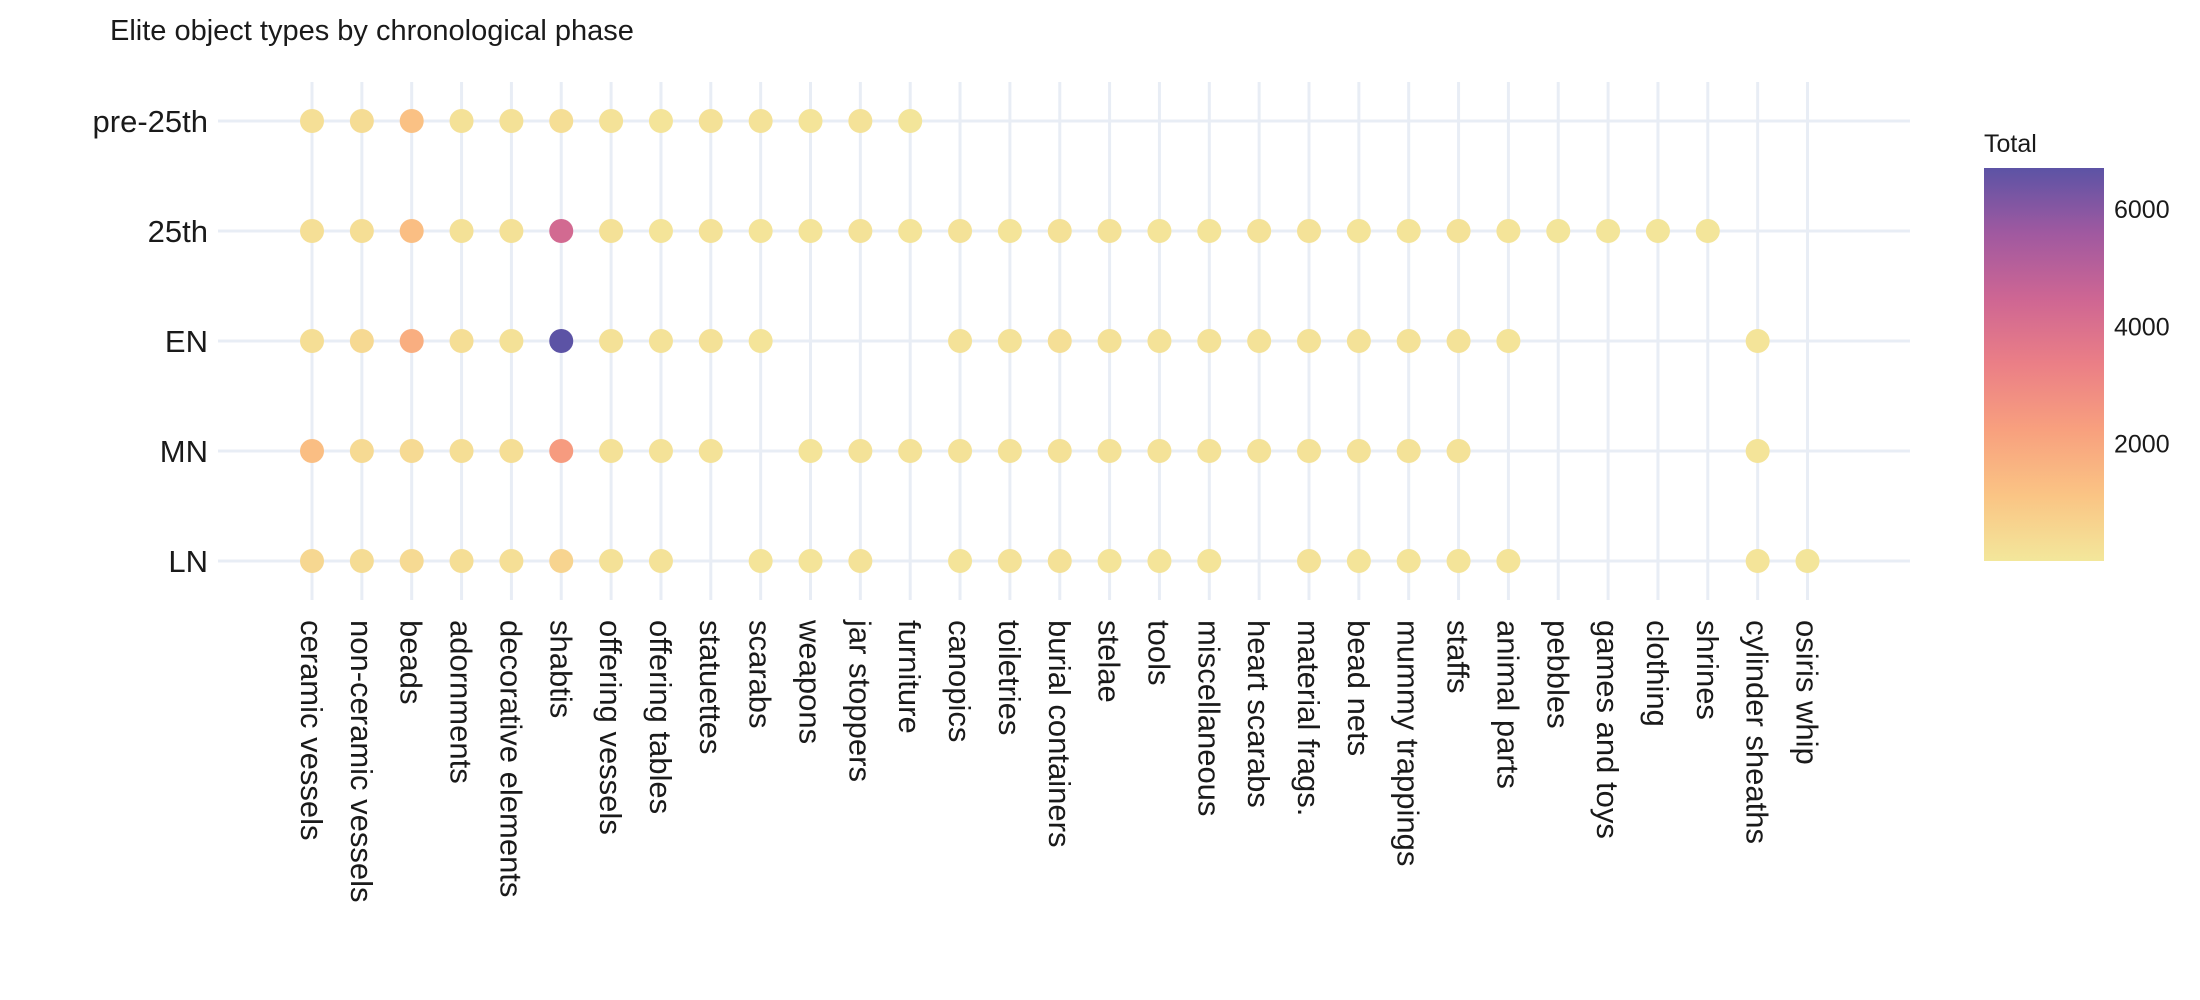  I want to click on x-tick-label: osiris whip, so click(1807, 692).